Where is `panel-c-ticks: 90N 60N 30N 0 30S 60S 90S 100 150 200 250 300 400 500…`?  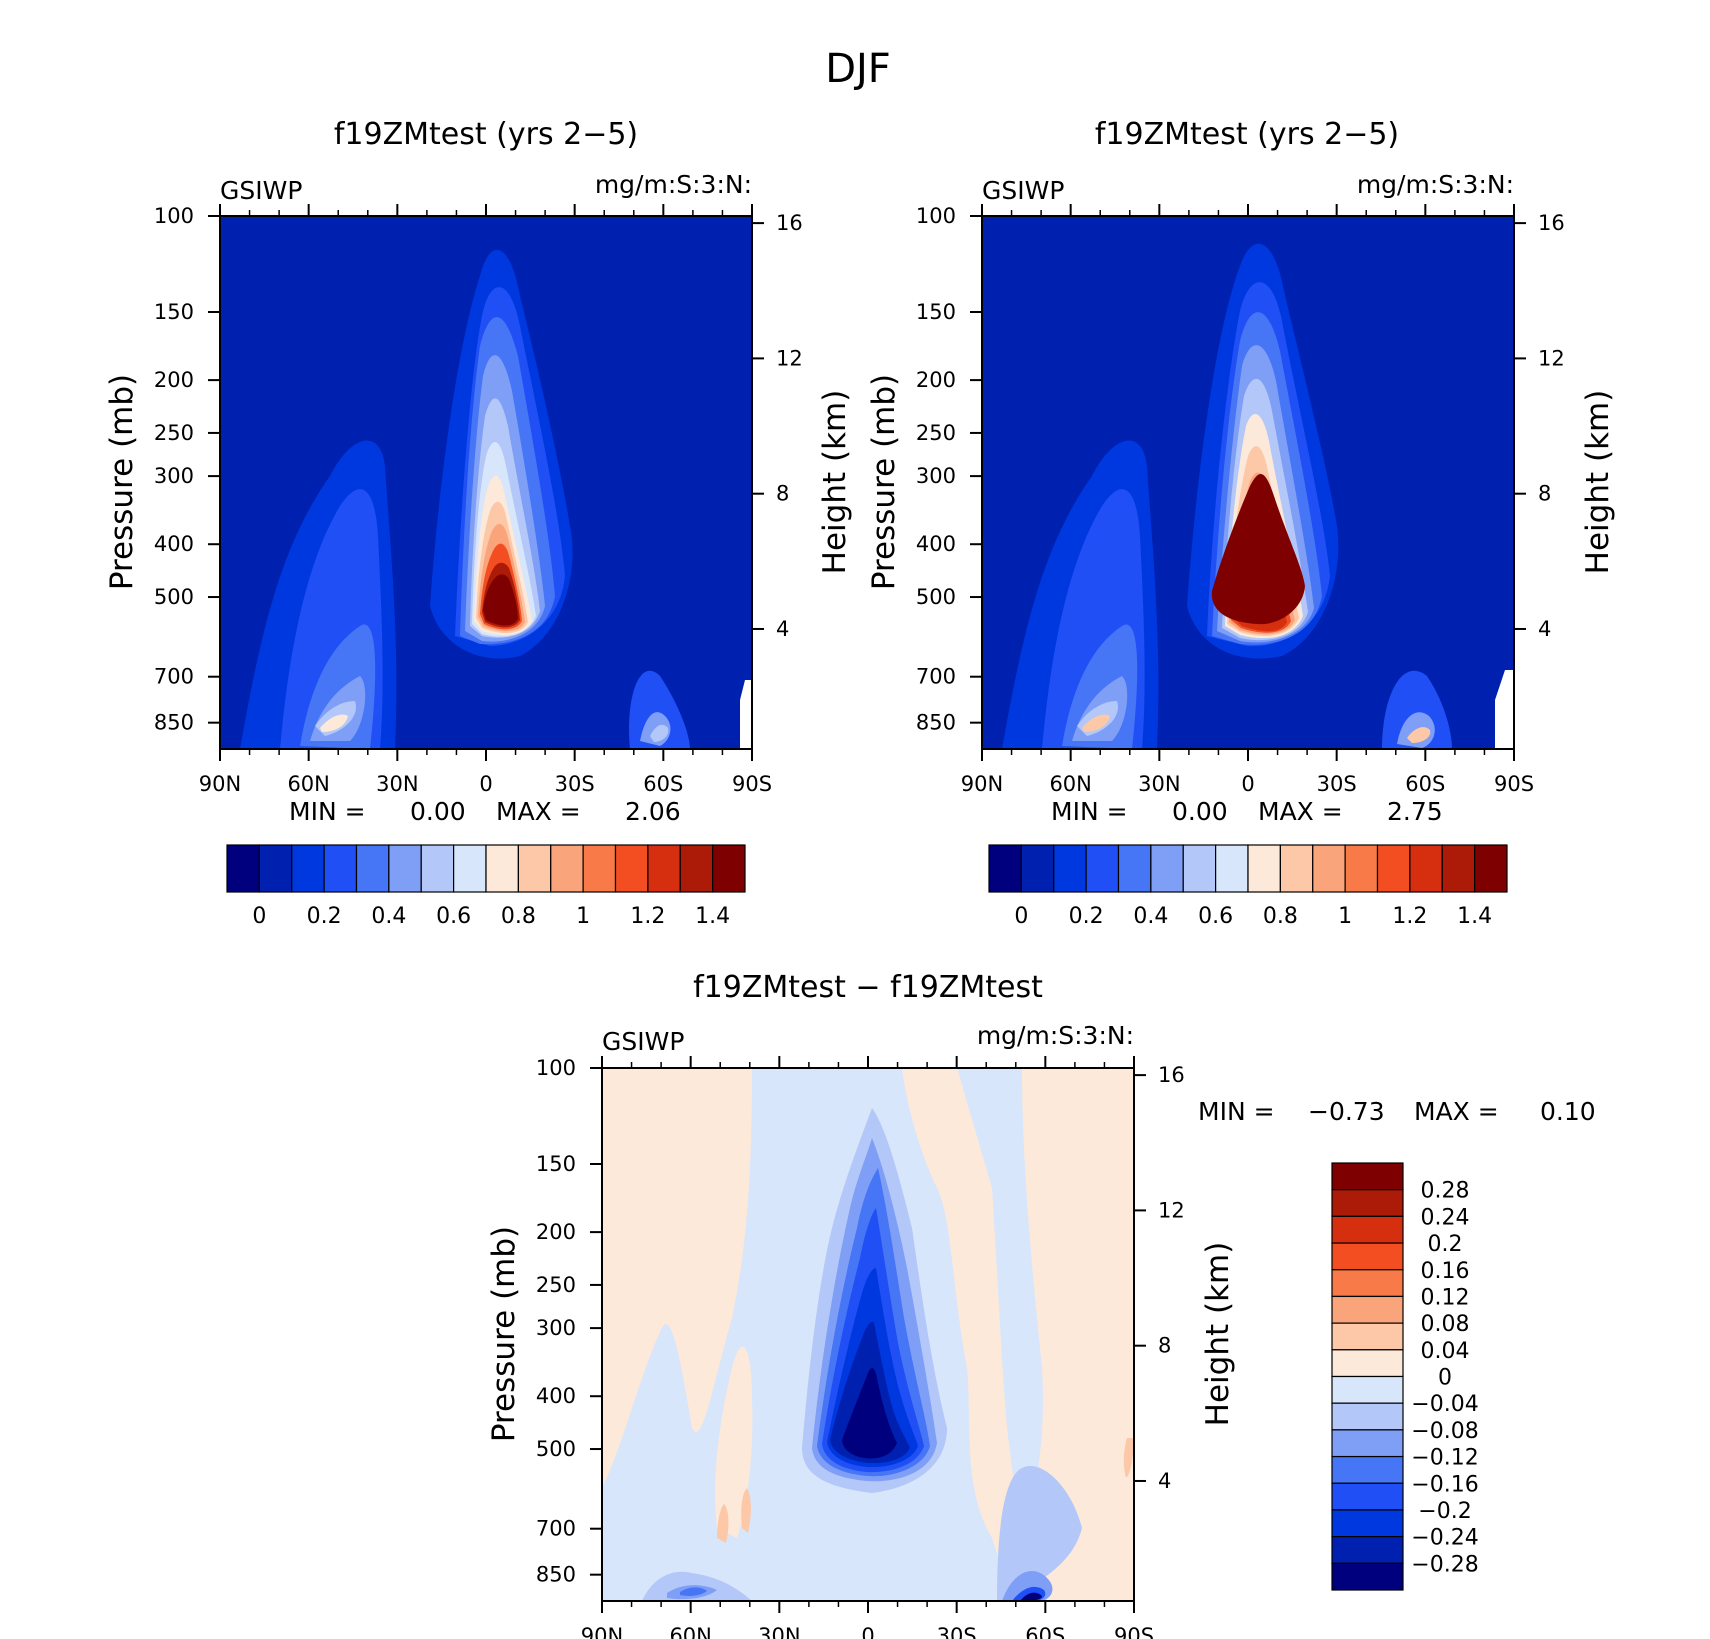 panel-c-ticks: 90N 60N 30N 0 30S 60S 90S 100 150 200 250 300 400 500… is located at coordinates (860, 1347).